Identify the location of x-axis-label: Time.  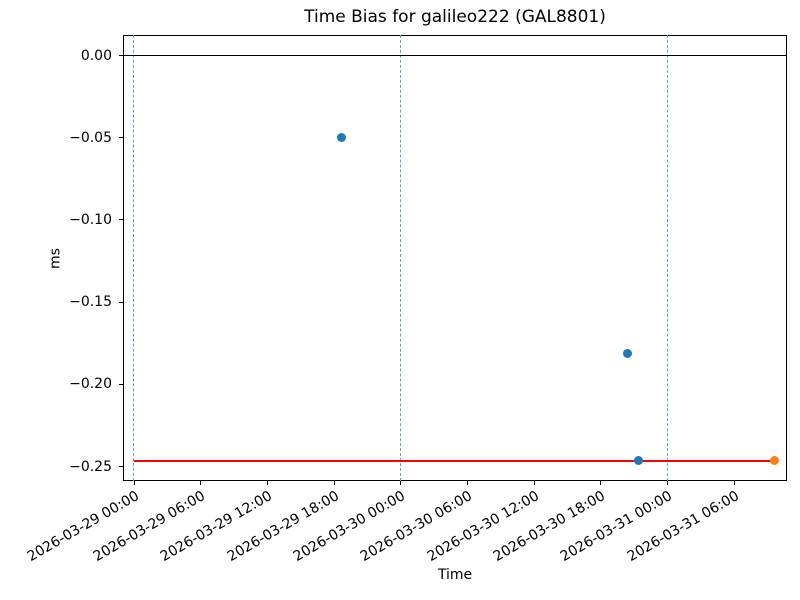
(455, 575).